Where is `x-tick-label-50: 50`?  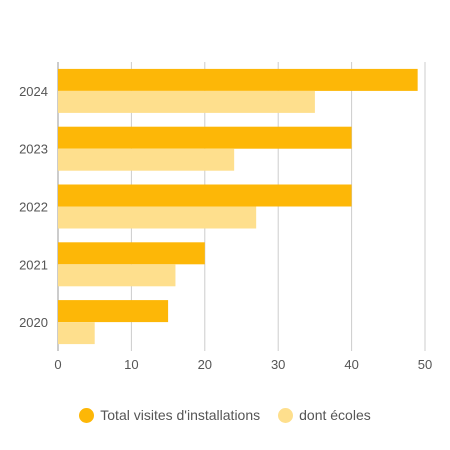
x-tick-label-50: 50 is located at coordinates (425, 364).